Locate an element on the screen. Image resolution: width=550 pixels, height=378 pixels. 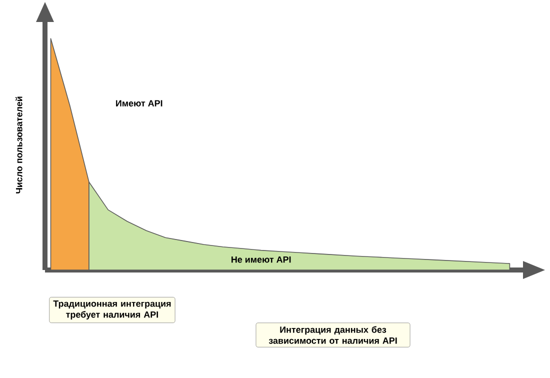
text: Интеграция данных без зависимости от наличия API is located at coordinates (332, 335).